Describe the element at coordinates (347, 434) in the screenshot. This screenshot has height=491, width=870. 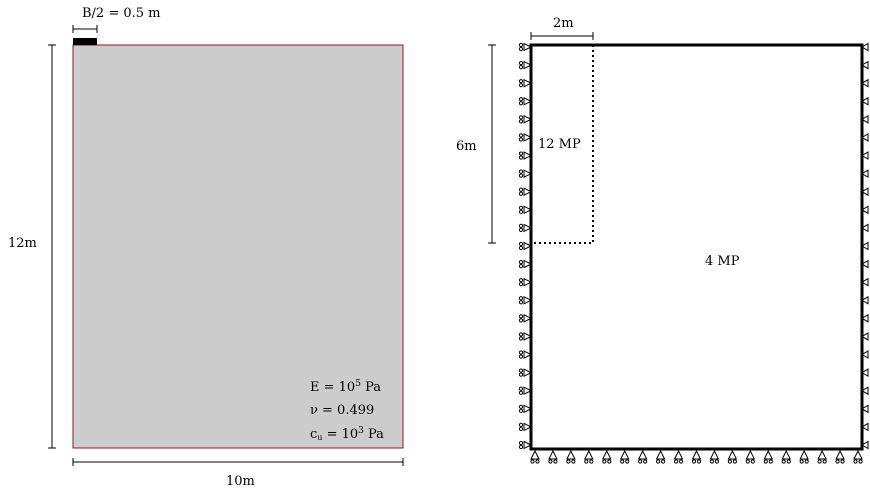
I see `undrained-strength-label: cu = 103 Pa` at that location.